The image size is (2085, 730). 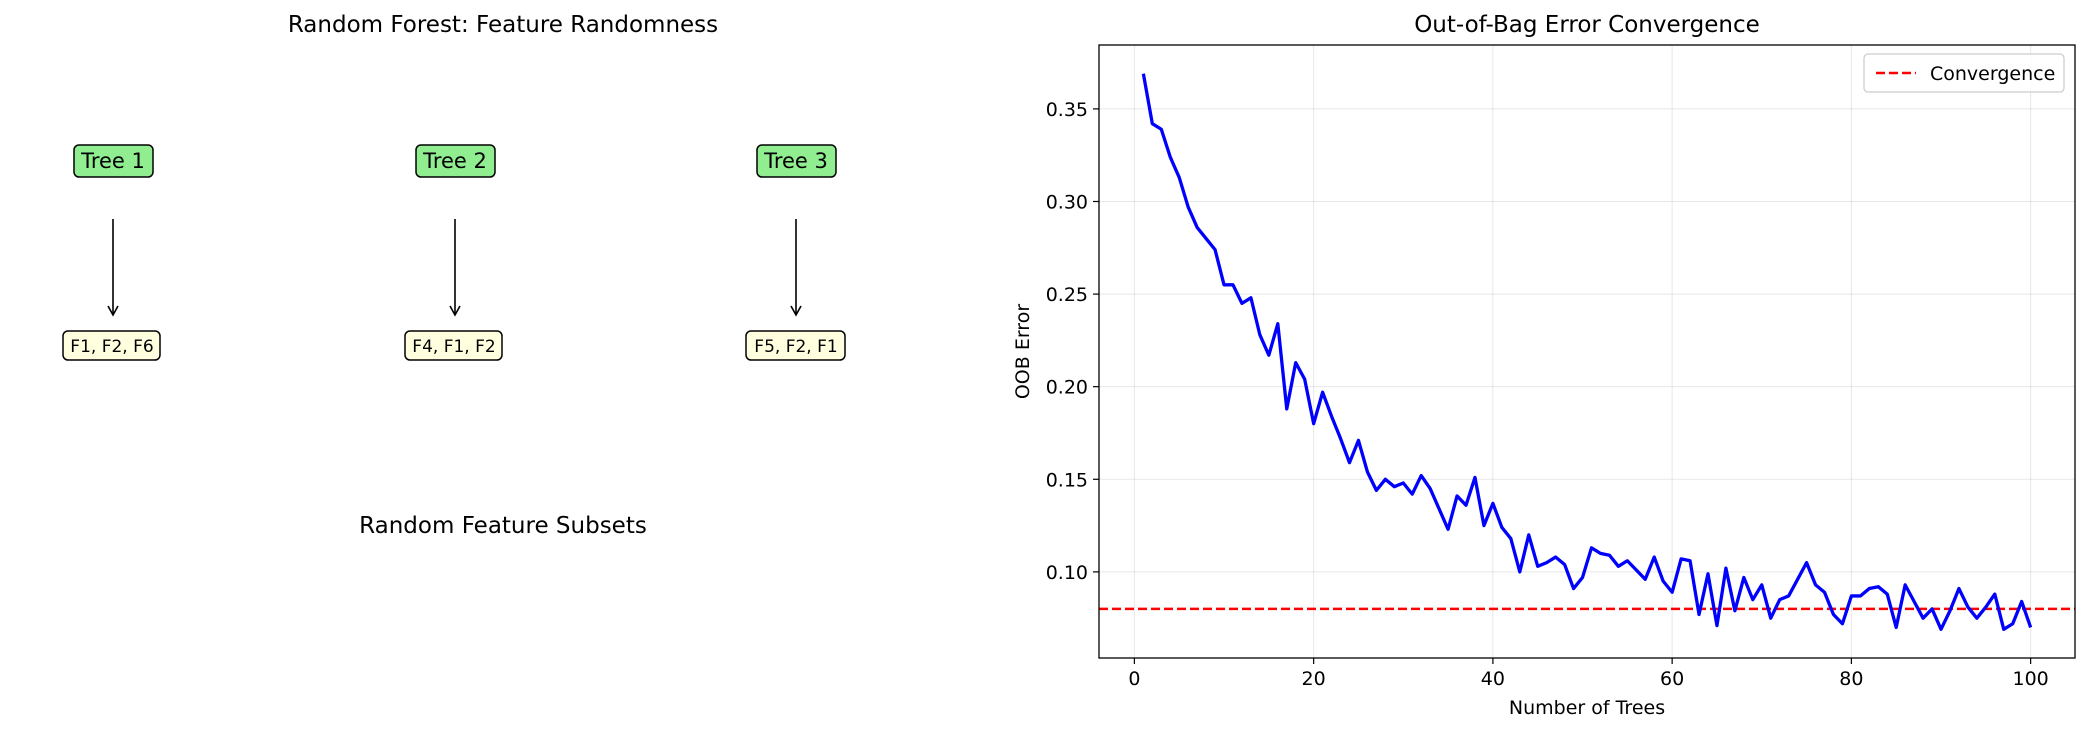 What do you see at coordinates (1587, 708) in the screenshot?
I see `x-axis-label: Number of Trees` at bounding box center [1587, 708].